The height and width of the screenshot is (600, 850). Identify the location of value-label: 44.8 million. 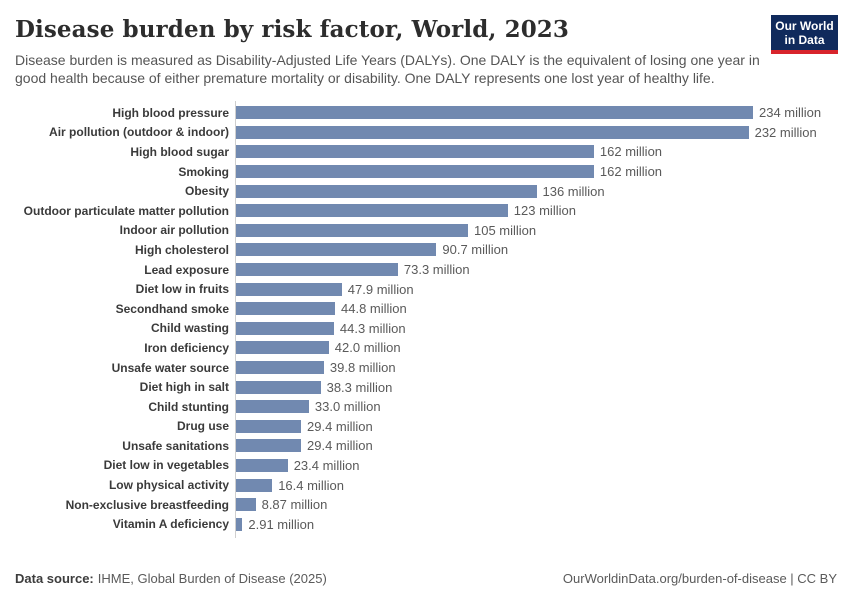
(374, 309).